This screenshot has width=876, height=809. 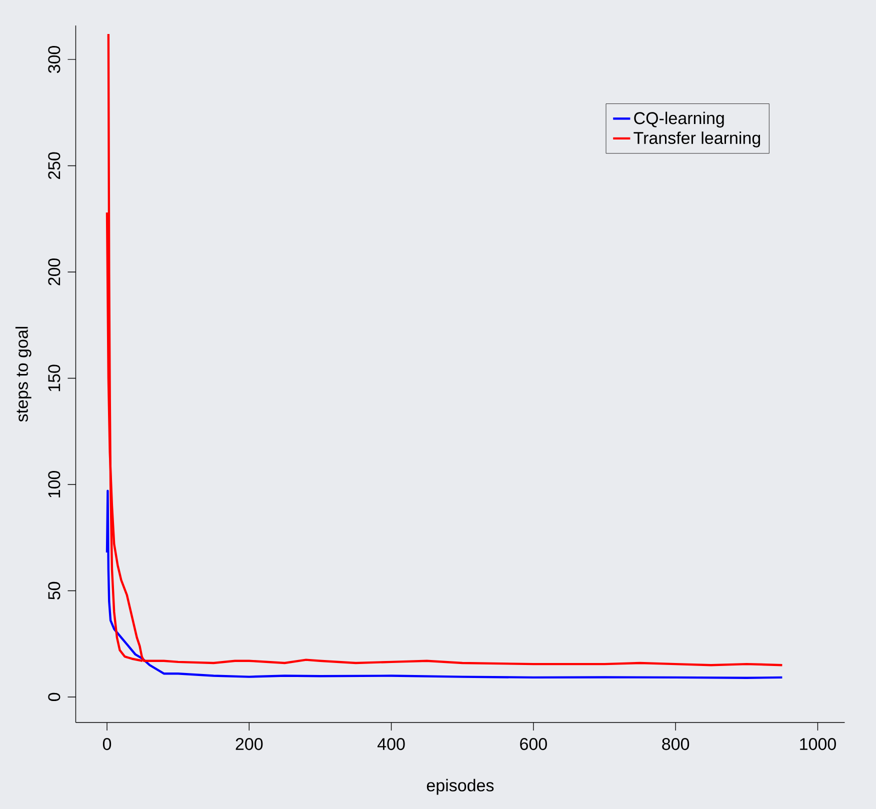 I want to click on y-tick-label: 300, so click(x=54, y=59).